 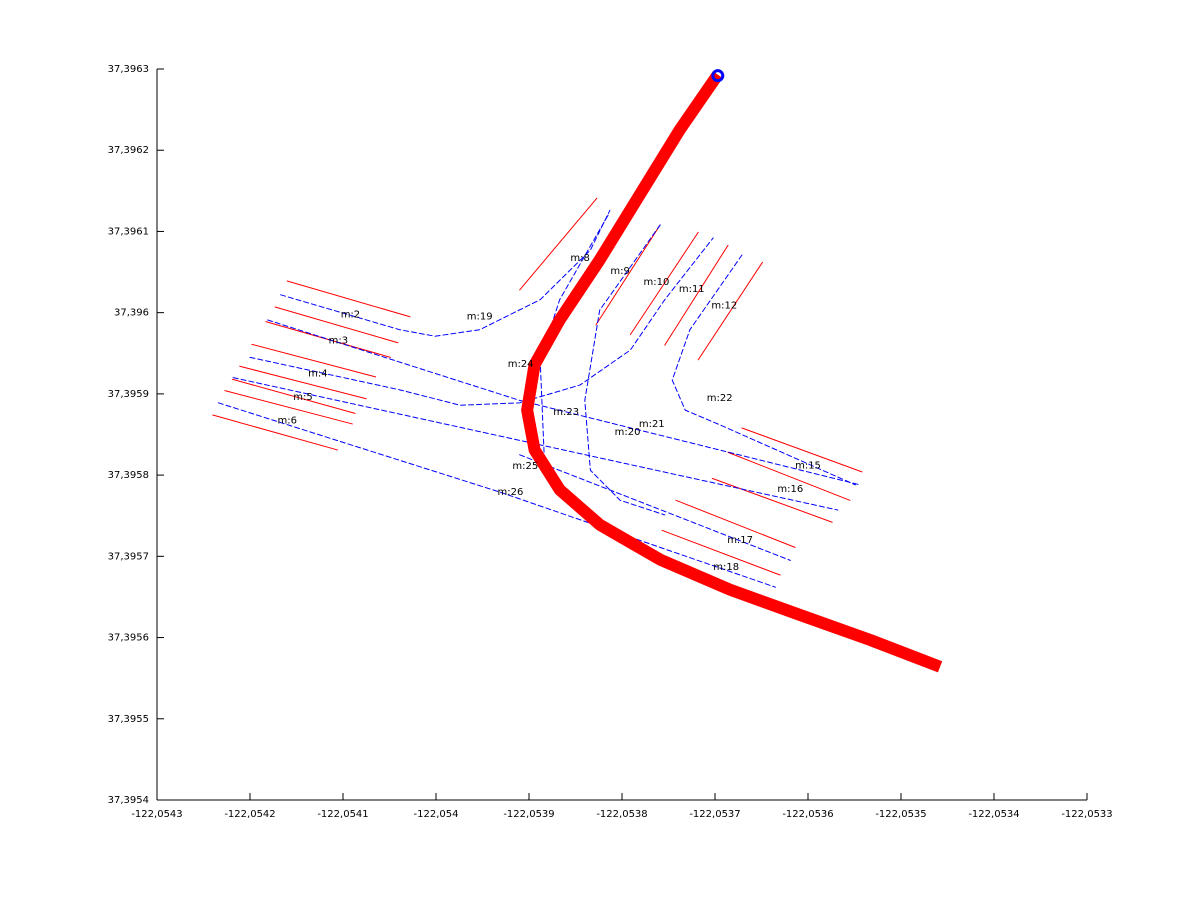 What do you see at coordinates (249, 814) in the screenshot?
I see `x-tick-label: -122,0542` at bounding box center [249, 814].